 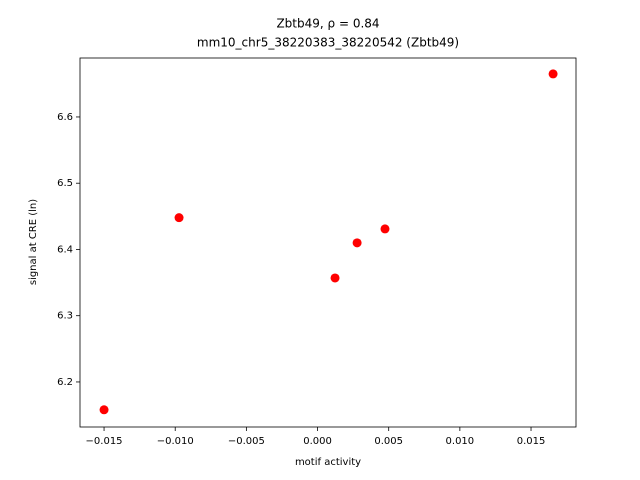 What do you see at coordinates (317, 441) in the screenshot?
I see `x-tick-label: 0.000` at bounding box center [317, 441].